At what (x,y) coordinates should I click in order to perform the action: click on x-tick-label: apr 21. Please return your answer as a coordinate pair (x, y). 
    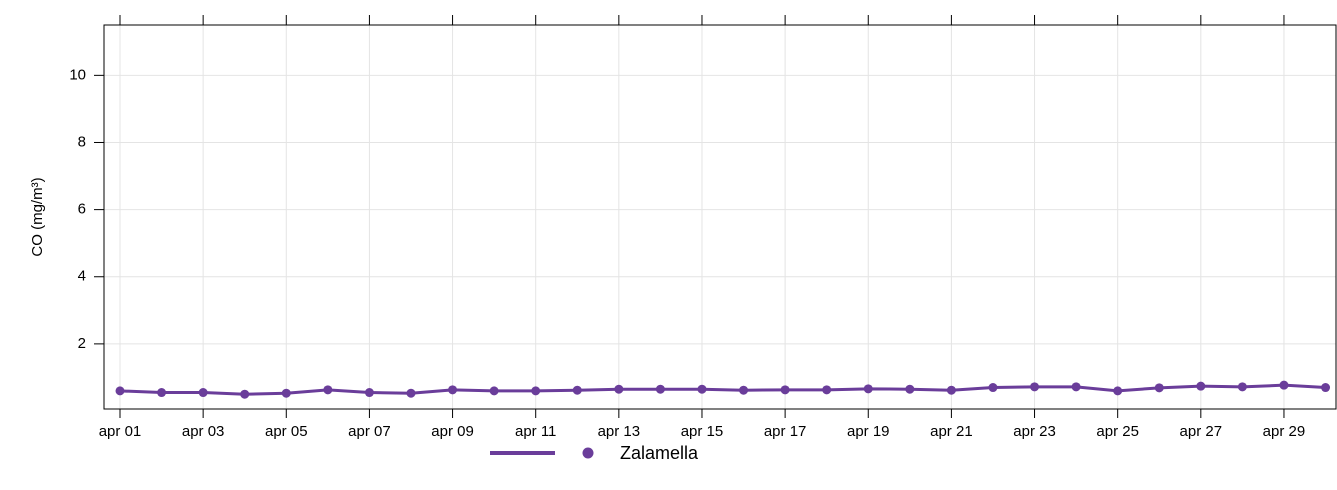
    Looking at the image, I should click on (951, 431).